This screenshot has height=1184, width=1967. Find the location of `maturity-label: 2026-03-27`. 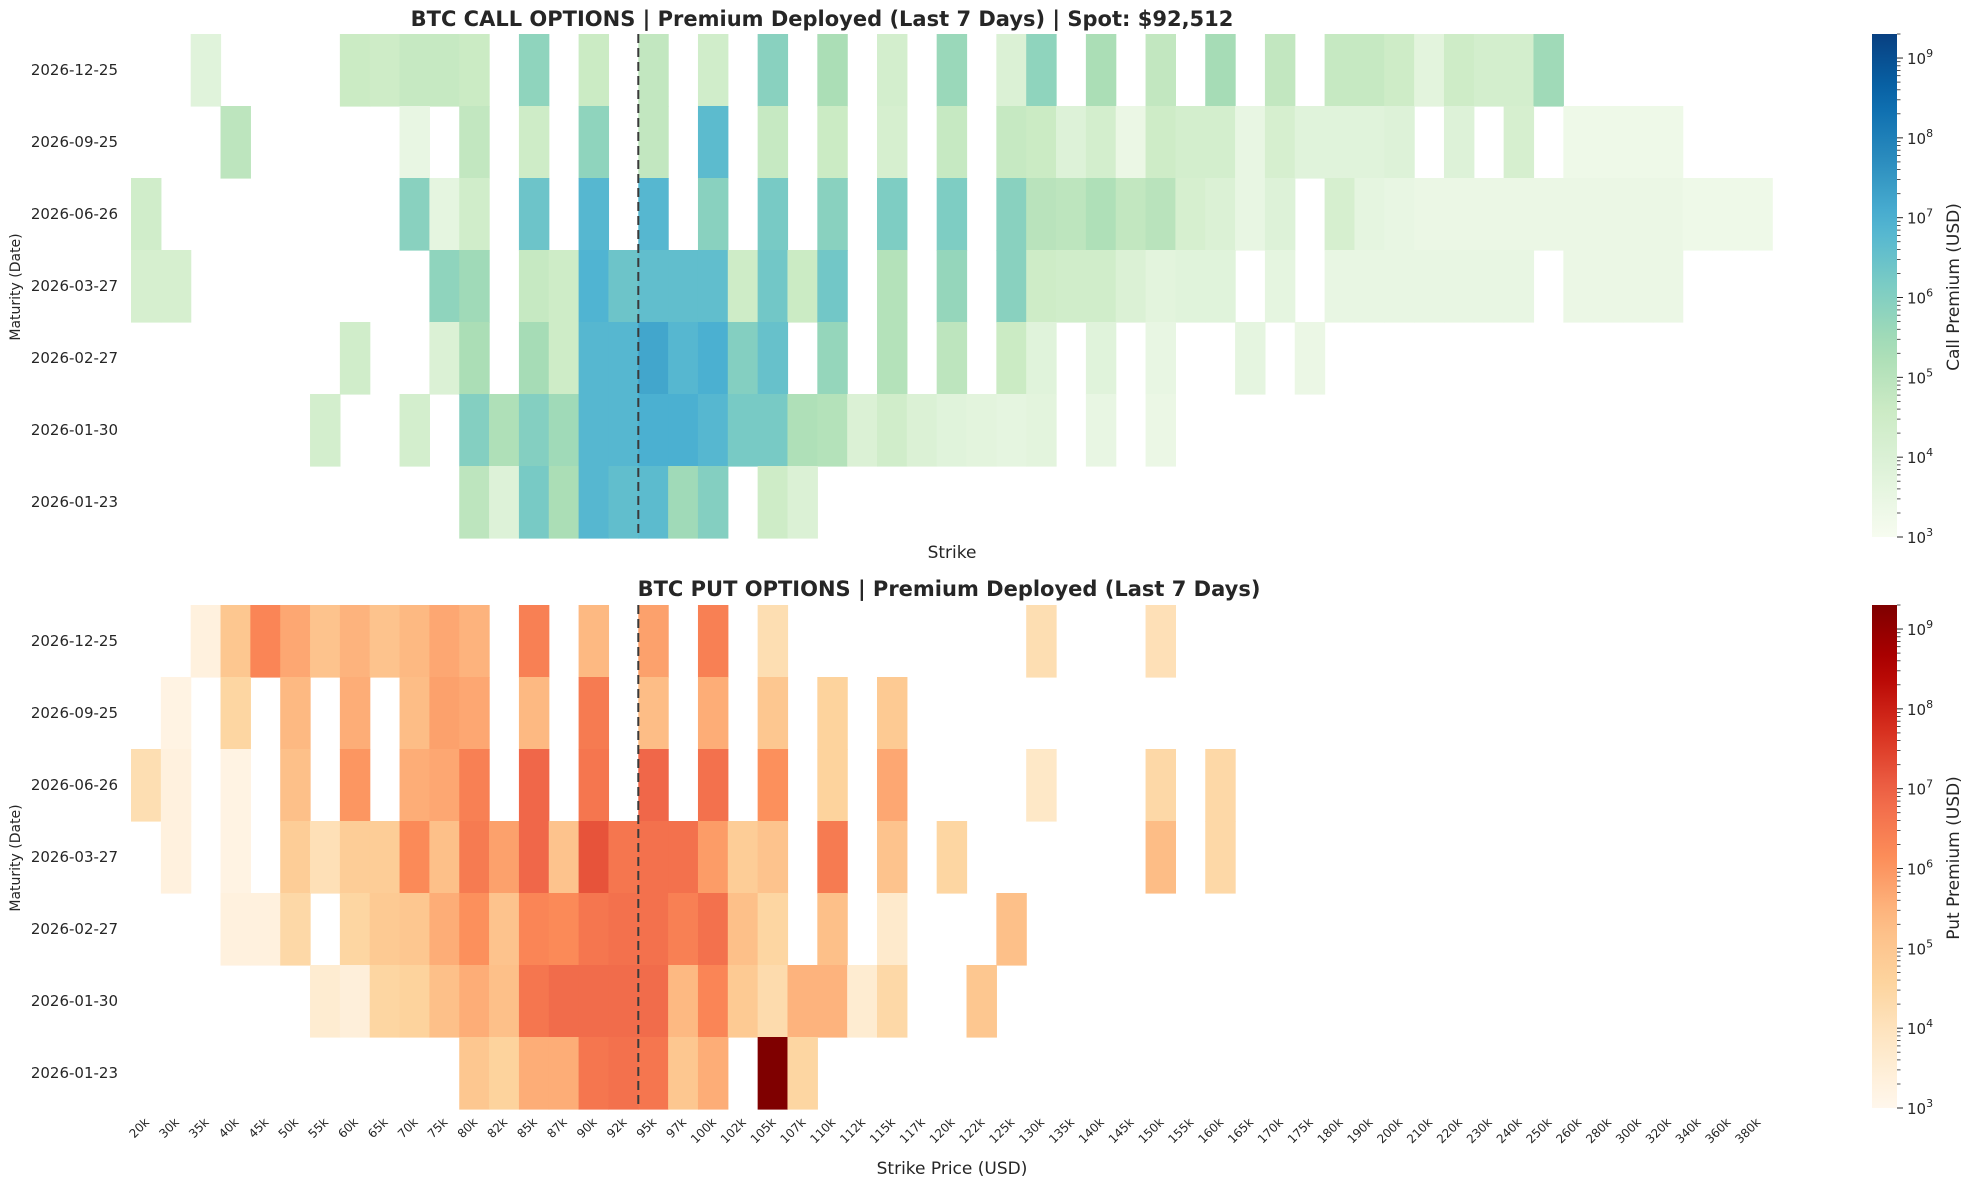

maturity-label: 2026-03-27 is located at coordinates (74, 857).